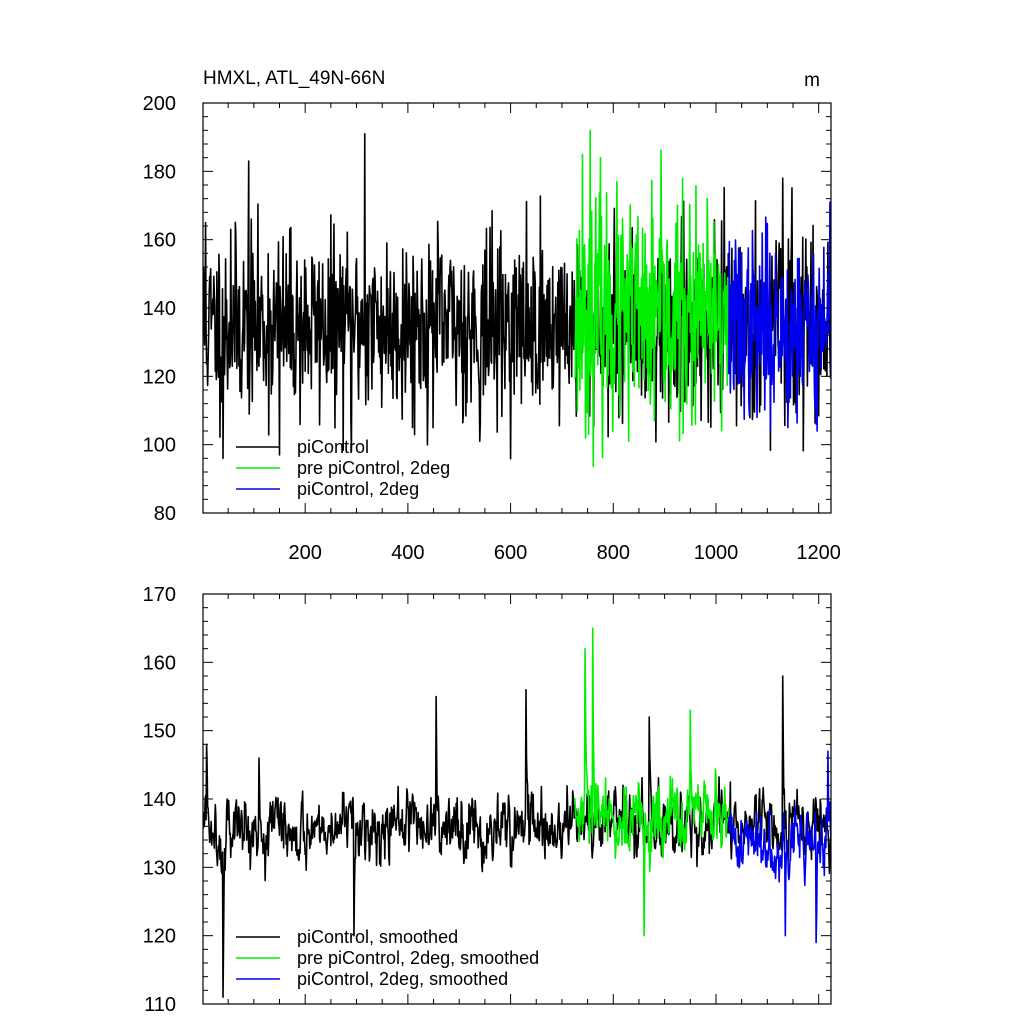 This screenshot has width=1024, height=1024. What do you see at coordinates (160, 1005) in the screenshot?
I see `y-tick-label: 110` at bounding box center [160, 1005].